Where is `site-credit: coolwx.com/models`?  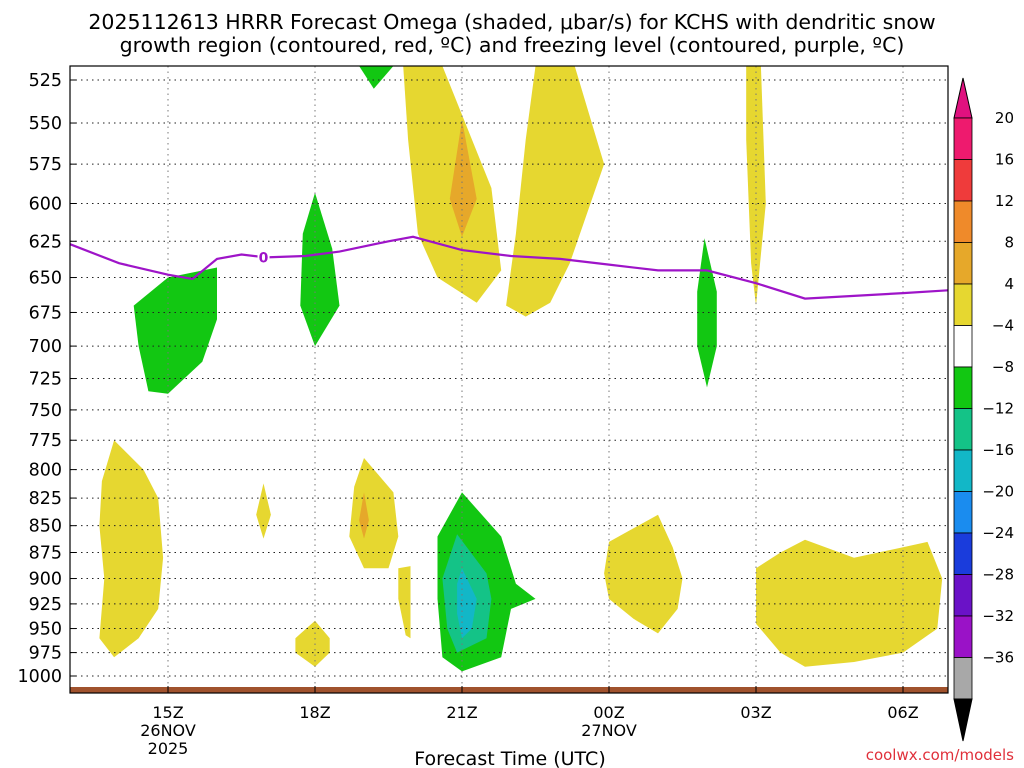 site-credit: coolwx.com/models is located at coordinates (940, 755).